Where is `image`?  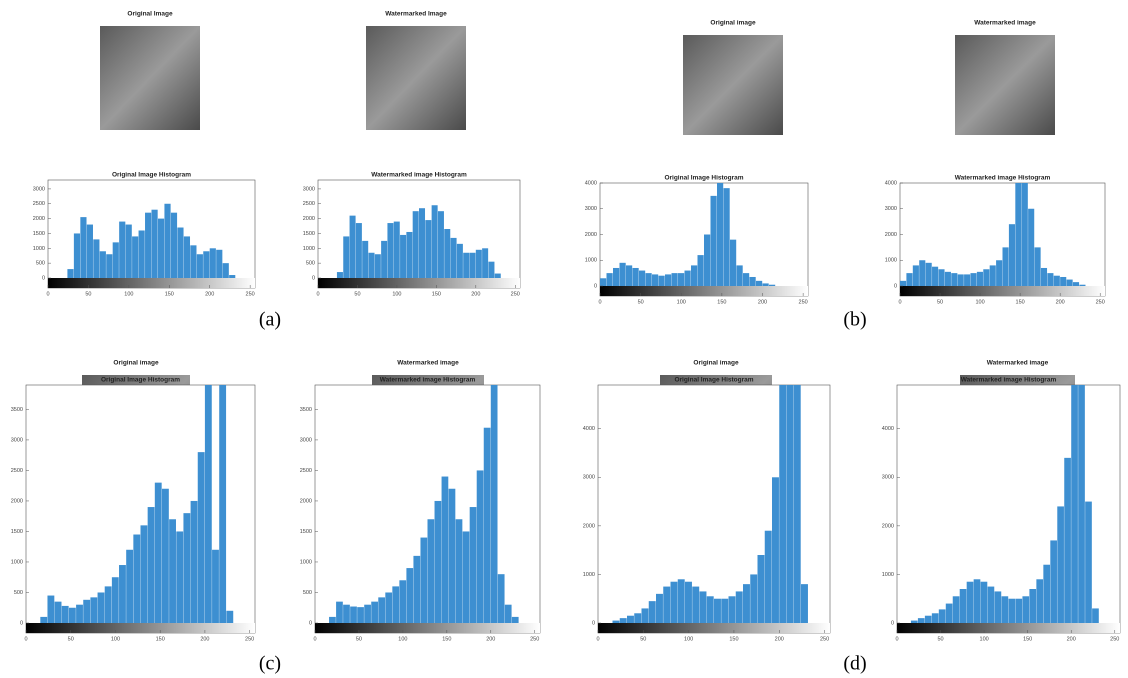 image is located at coordinates (1005, 85).